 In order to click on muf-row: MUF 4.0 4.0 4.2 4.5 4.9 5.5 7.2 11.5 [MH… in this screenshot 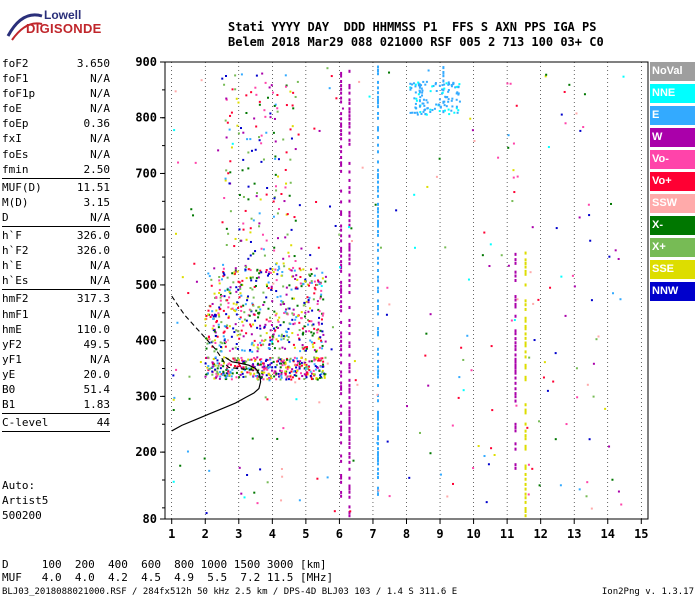, I will do `click(168, 577)`.